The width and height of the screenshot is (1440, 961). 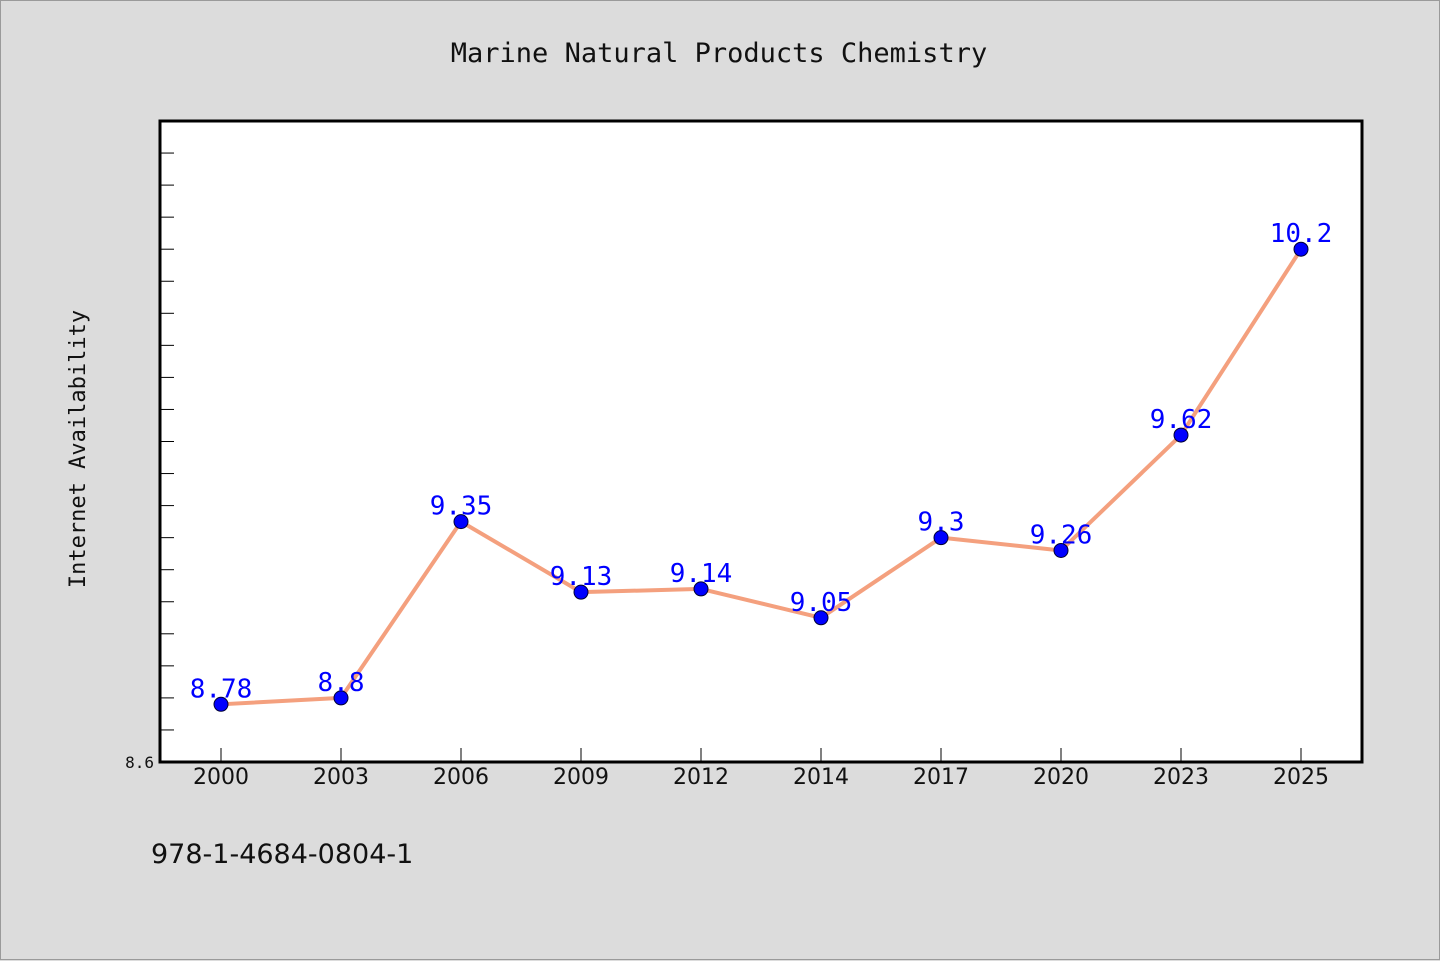 I want to click on y-axis-ticks: 8.6, so click(x=149, y=446).